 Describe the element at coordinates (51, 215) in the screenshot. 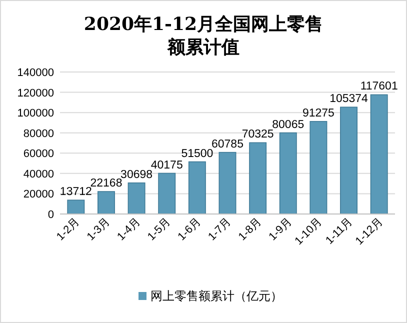

I see `y-tick-label: 0` at that location.